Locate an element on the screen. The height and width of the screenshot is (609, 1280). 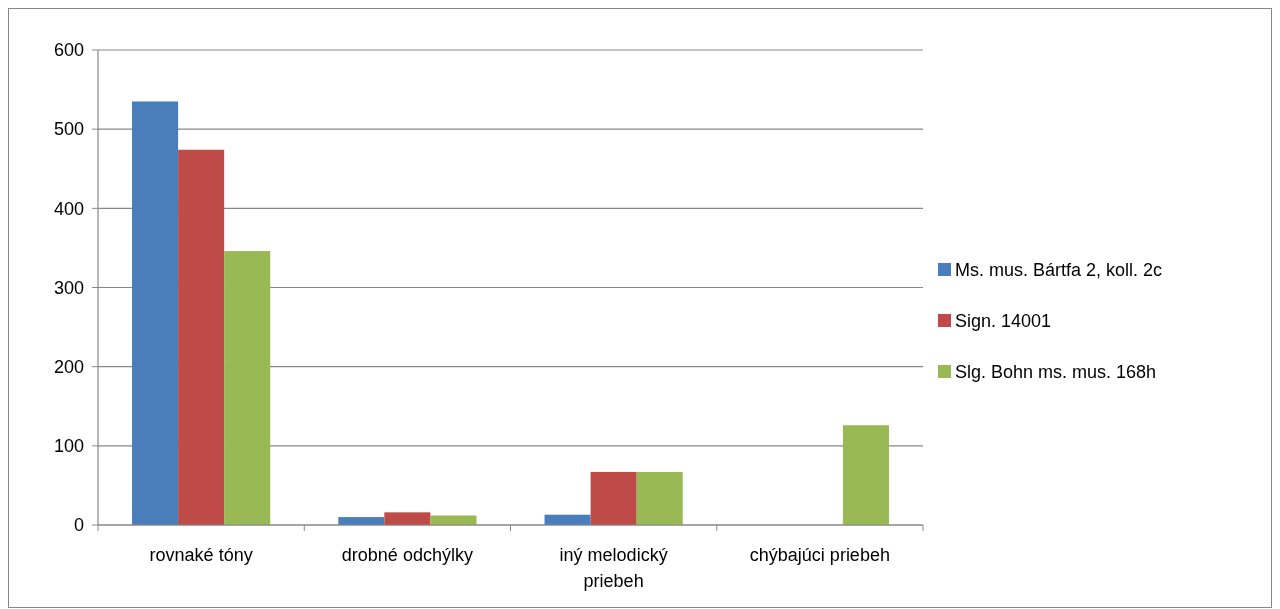
y-tick-label: 300 is located at coordinates (68, 287).